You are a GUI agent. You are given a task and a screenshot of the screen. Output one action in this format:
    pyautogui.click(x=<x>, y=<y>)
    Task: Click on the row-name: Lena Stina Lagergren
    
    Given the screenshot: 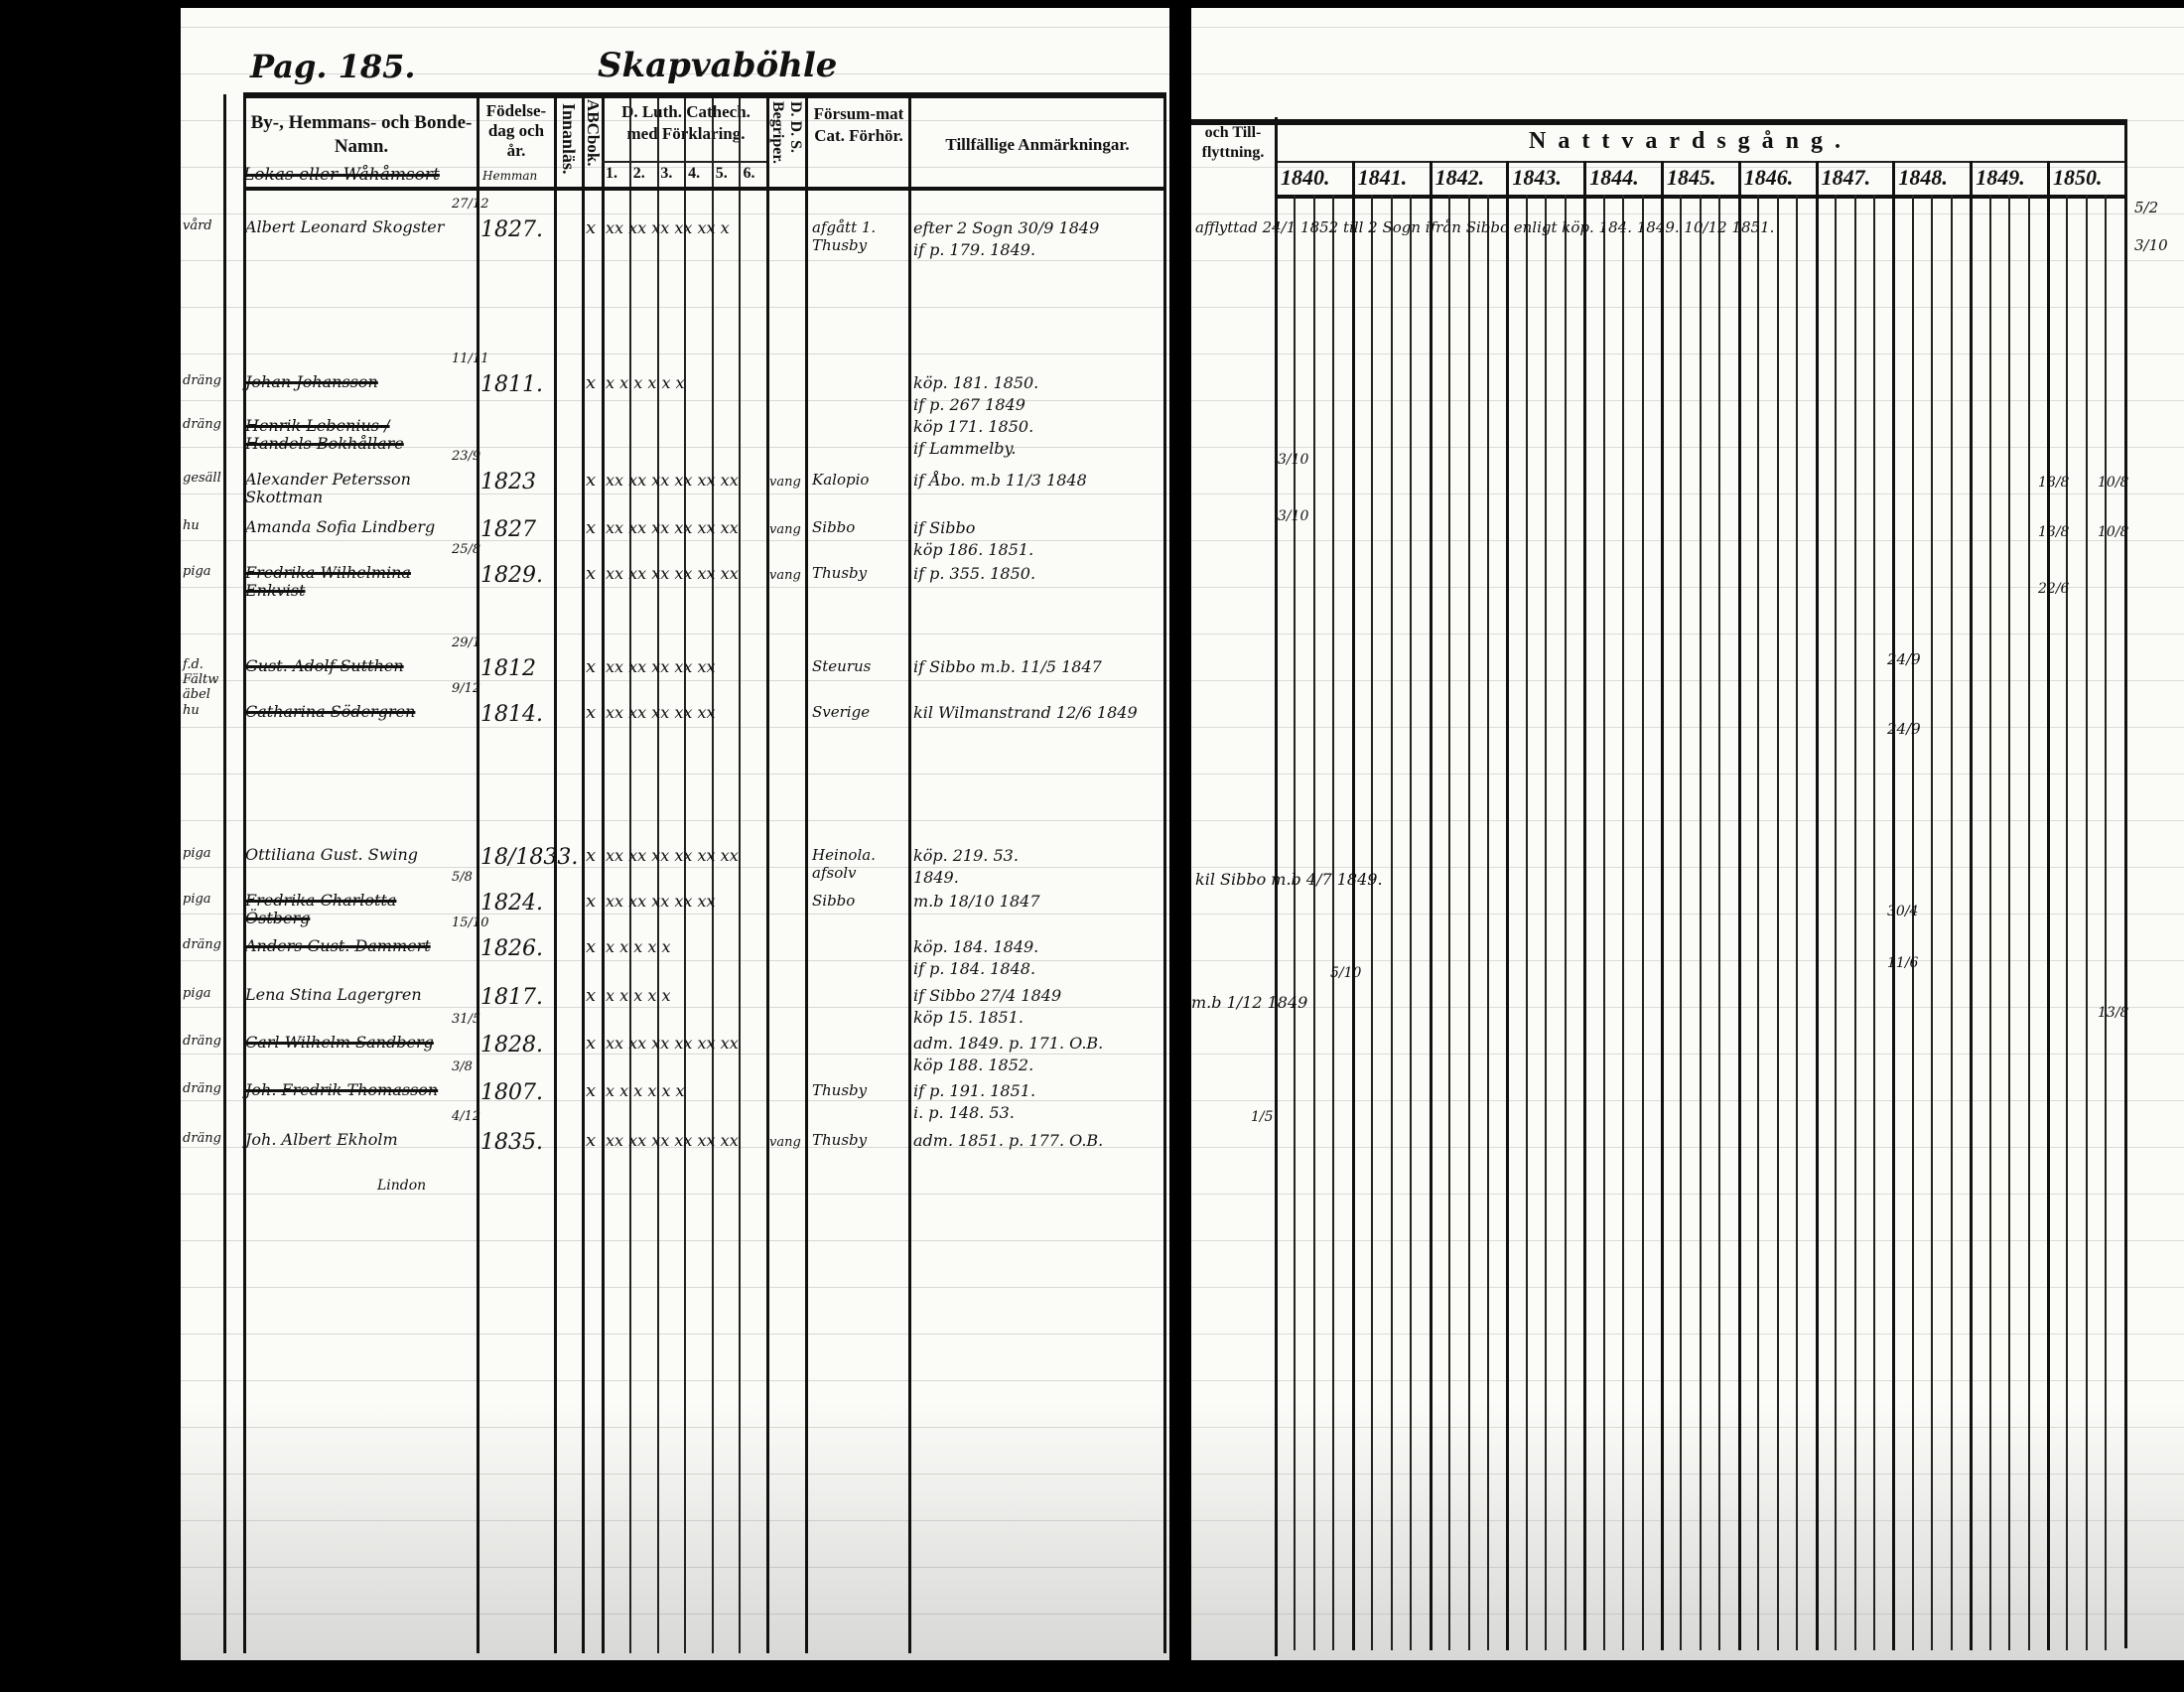 What is the action you would take?
    pyautogui.click(x=333, y=994)
    